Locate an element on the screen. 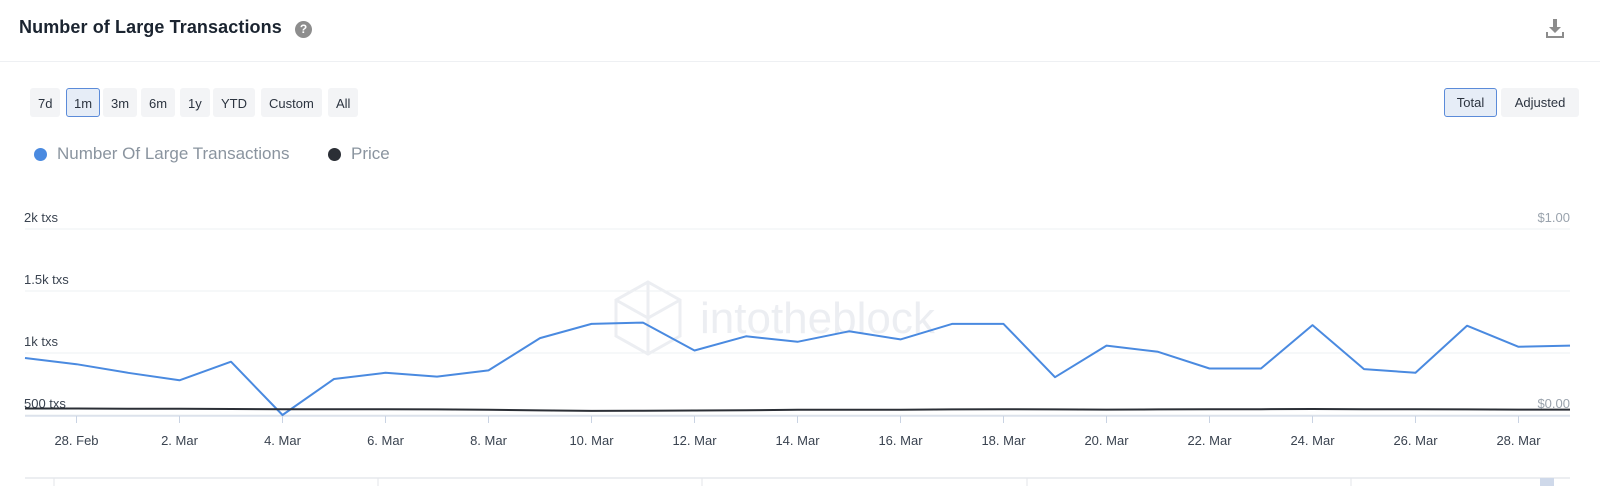 This screenshot has width=1600, height=486. y-tick-label-left: 2k txs is located at coordinates (41, 217).